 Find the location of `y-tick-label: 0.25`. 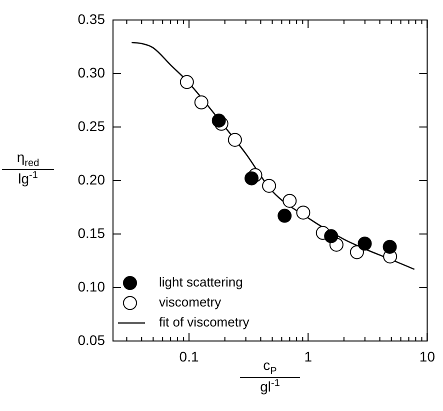

y-tick-label: 0.25 is located at coordinates (92, 126).